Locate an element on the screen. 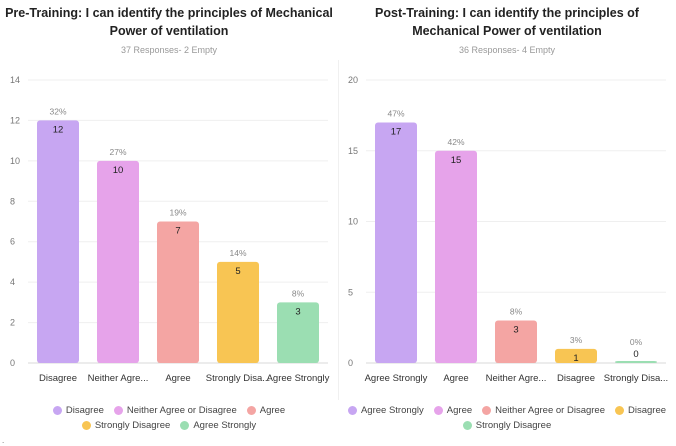 The width and height of the screenshot is (676, 446). y-tick-label: 6 is located at coordinates (12, 242).